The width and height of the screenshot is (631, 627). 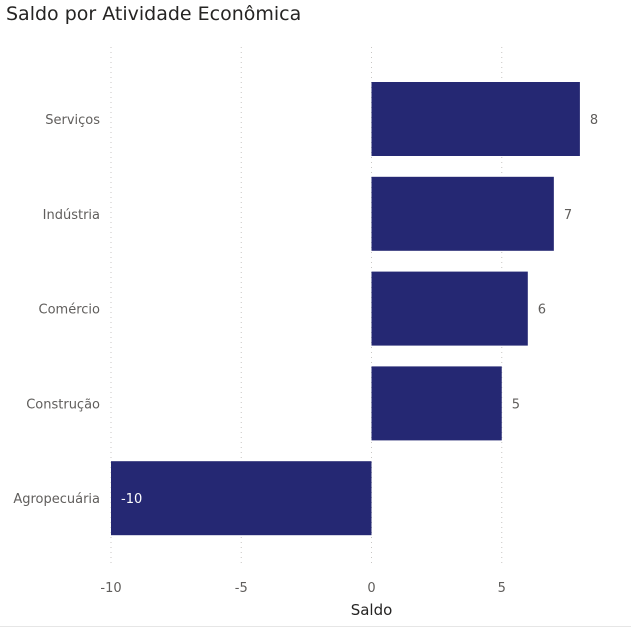 I want to click on data-label: -10, so click(x=131, y=499).